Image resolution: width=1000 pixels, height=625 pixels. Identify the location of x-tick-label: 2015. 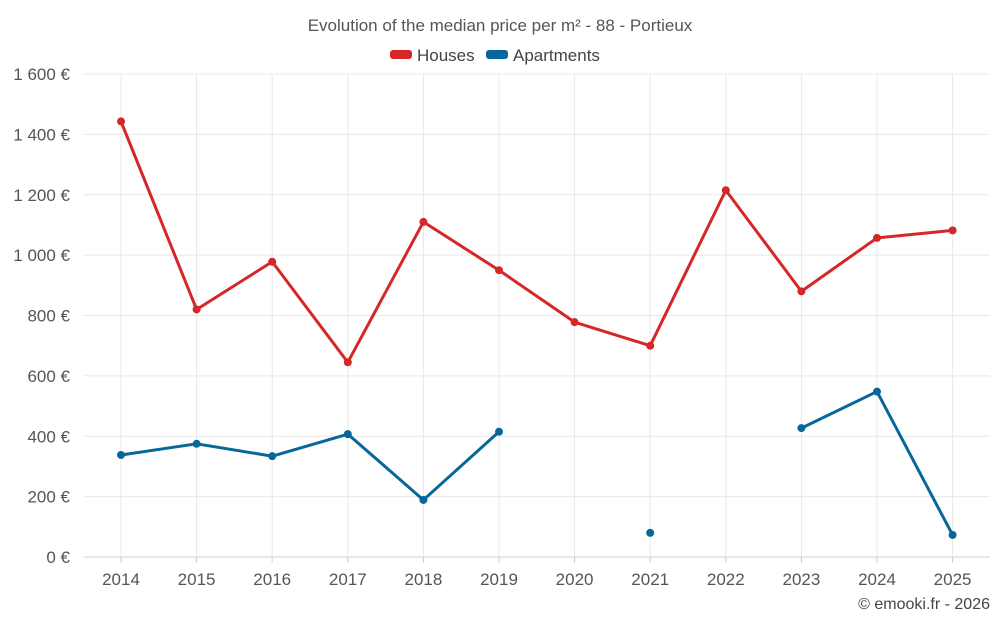
(197, 579).